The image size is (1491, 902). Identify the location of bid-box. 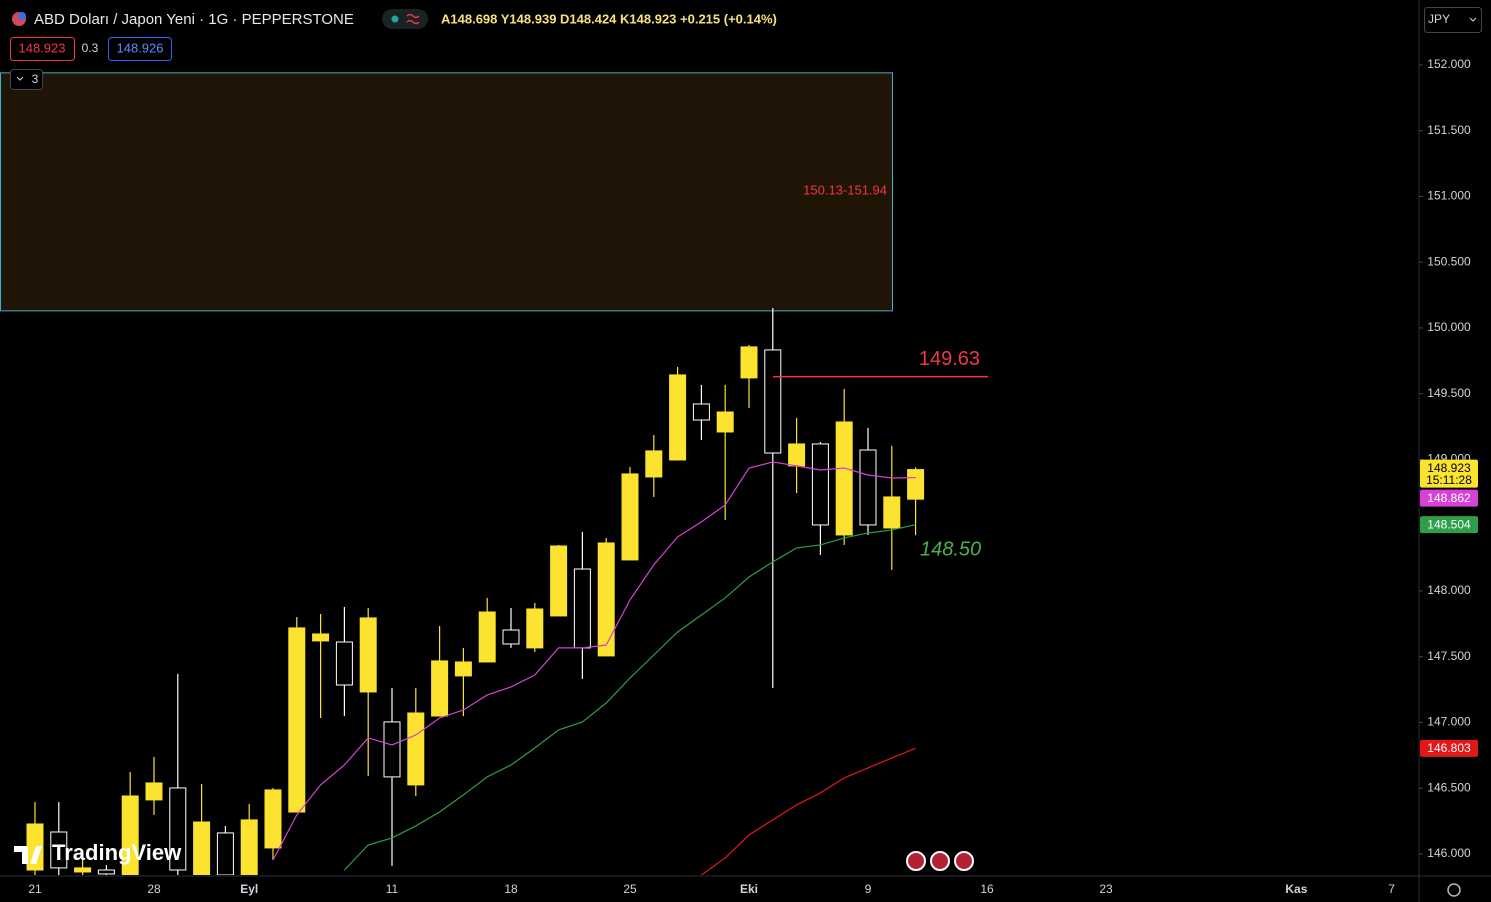
(42, 49).